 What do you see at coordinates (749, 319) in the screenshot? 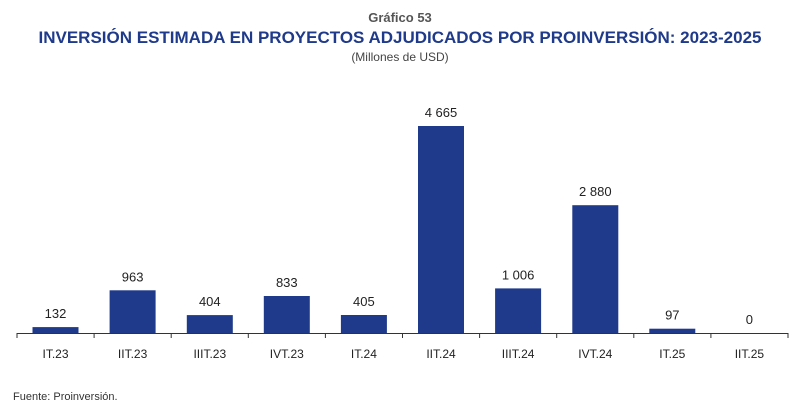
I see `data-label: 0` at bounding box center [749, 319].